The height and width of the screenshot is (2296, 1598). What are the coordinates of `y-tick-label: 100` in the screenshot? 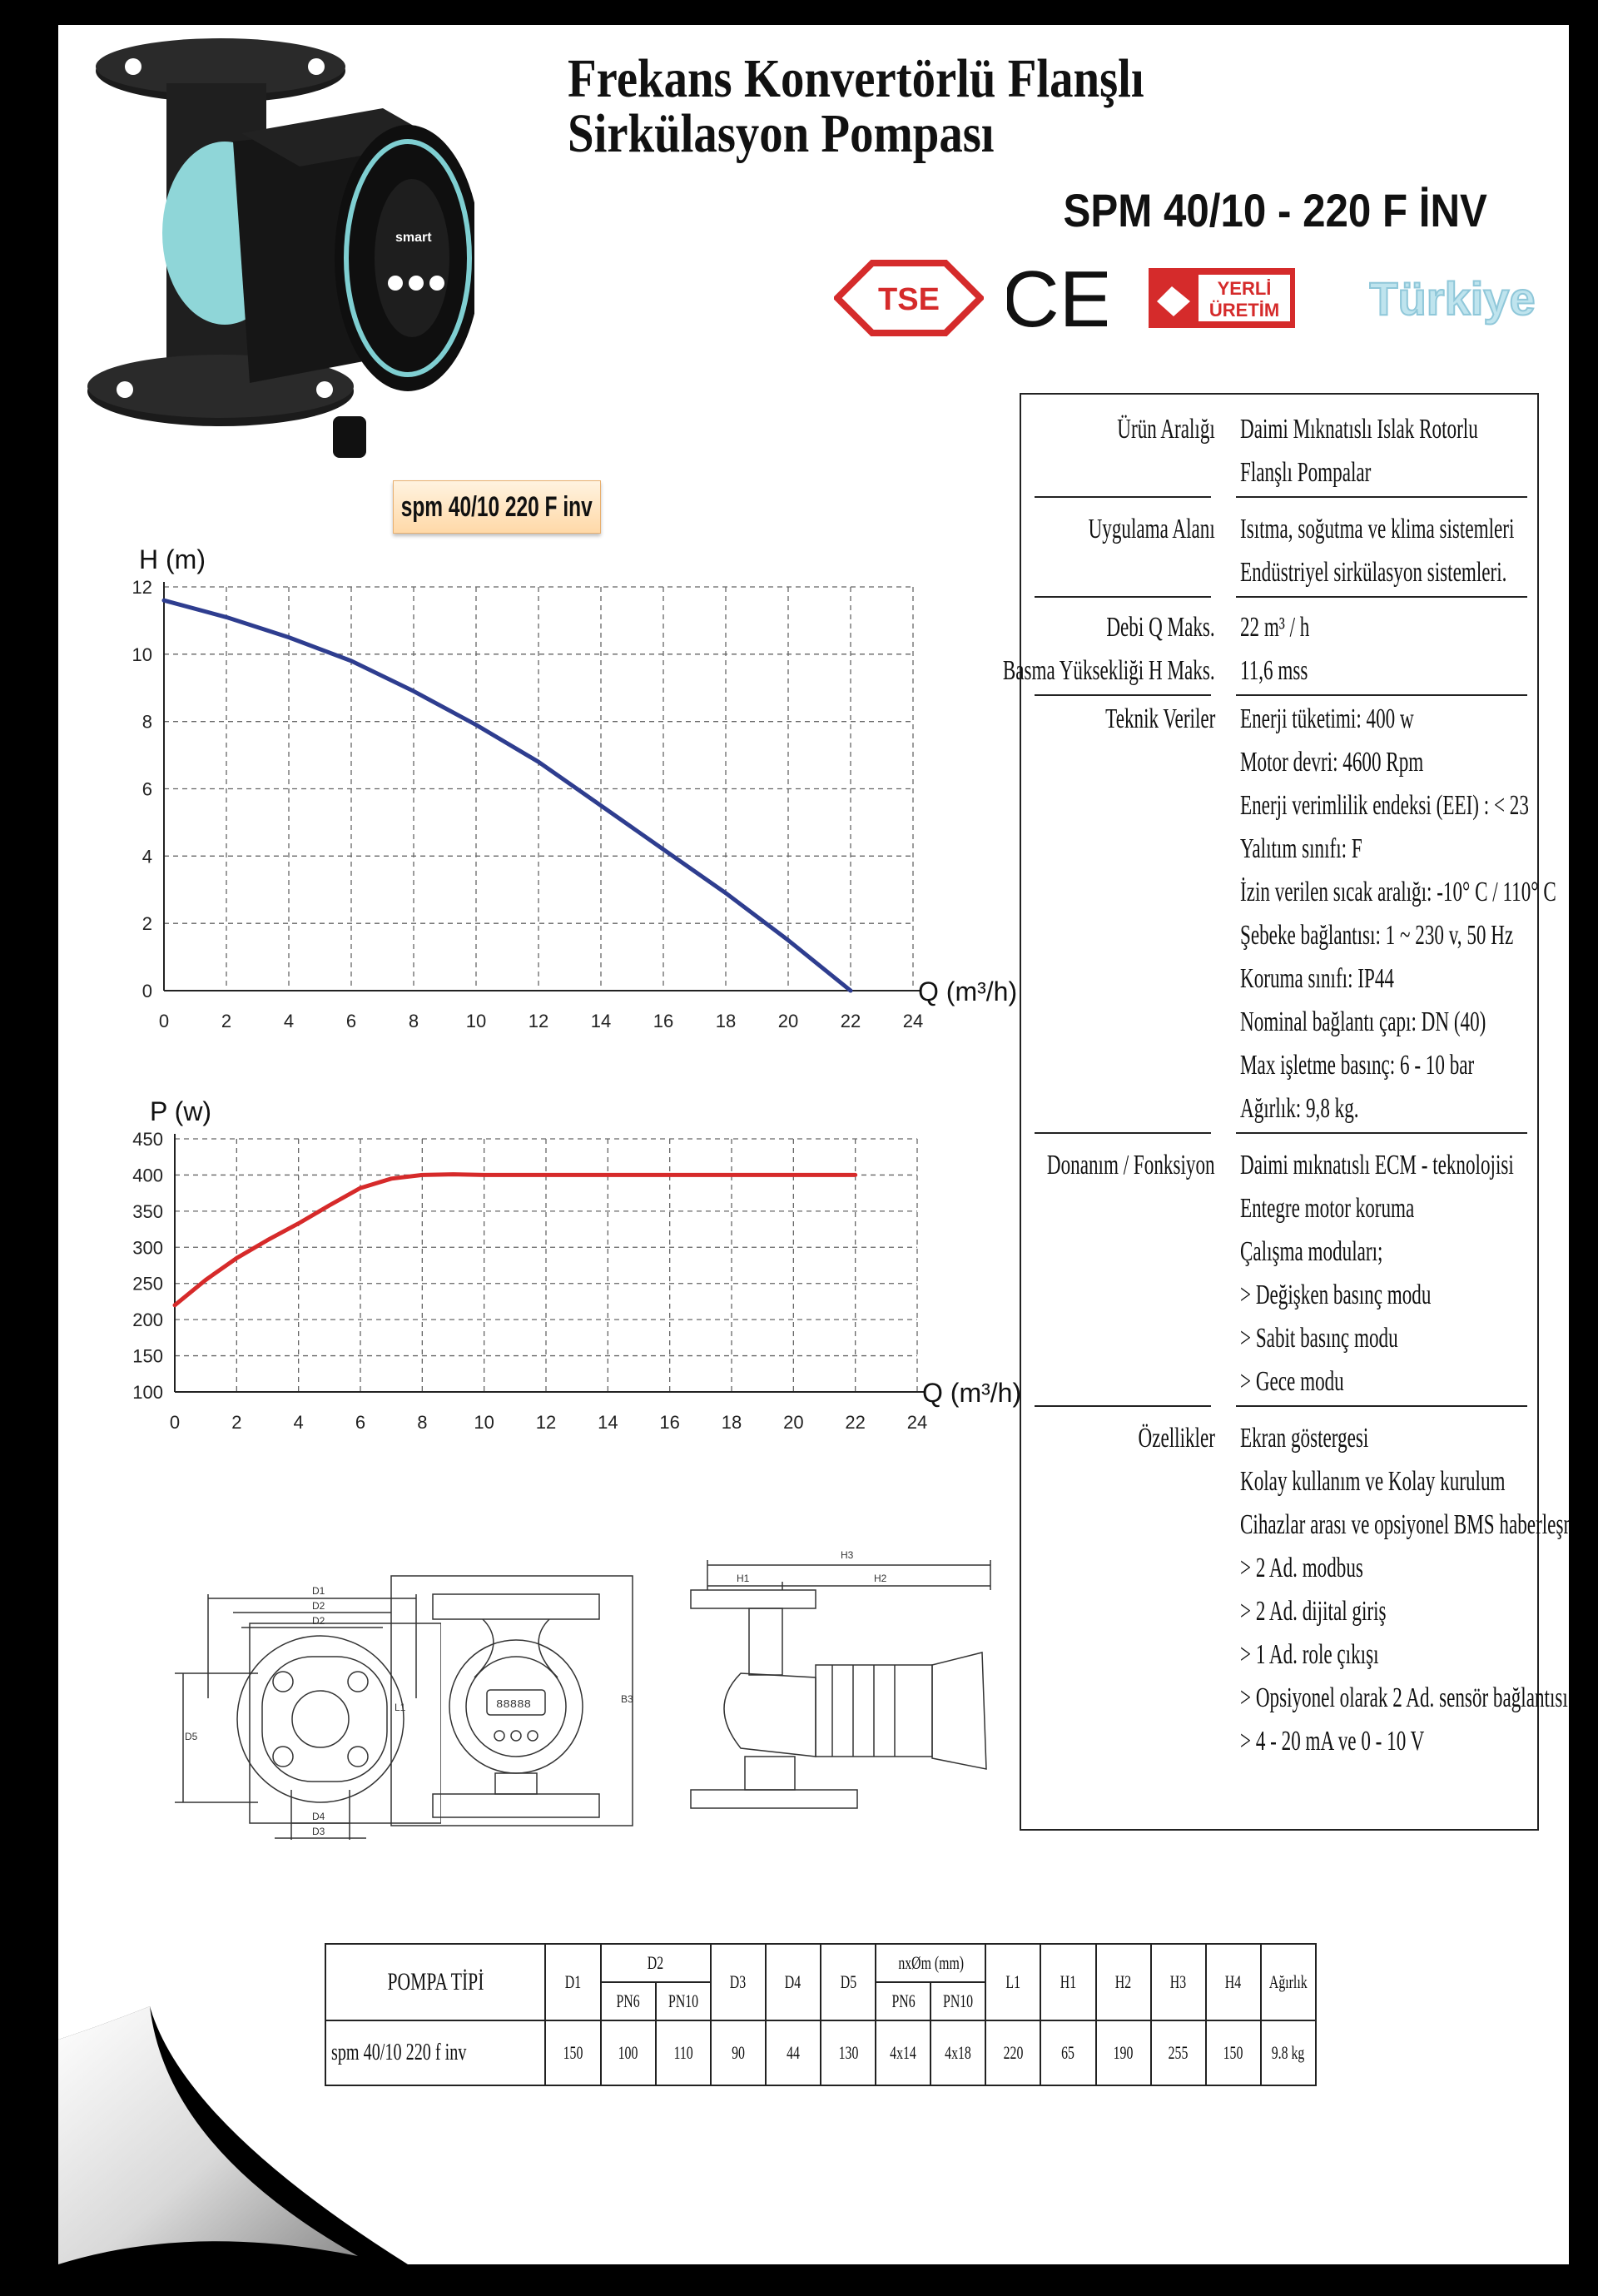 It's located at (147, 1392).